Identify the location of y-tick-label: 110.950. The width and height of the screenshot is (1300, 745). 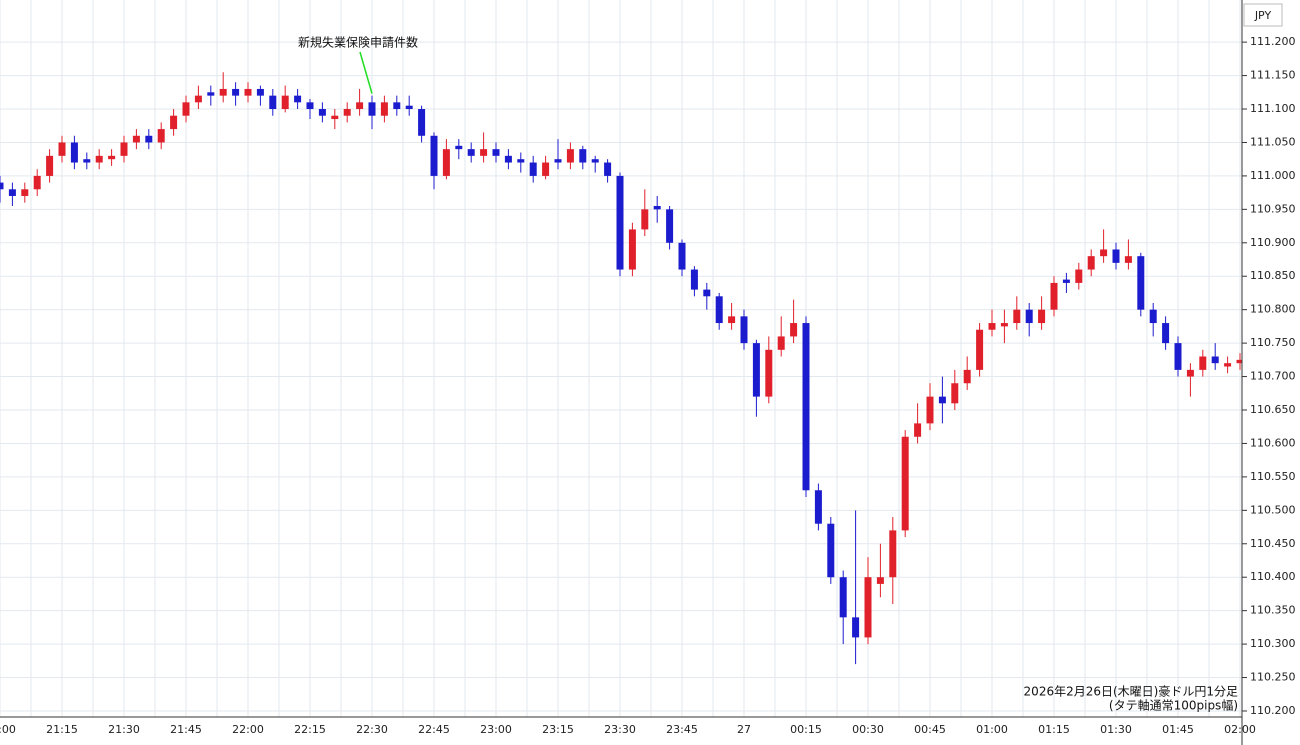
(1273, 208).